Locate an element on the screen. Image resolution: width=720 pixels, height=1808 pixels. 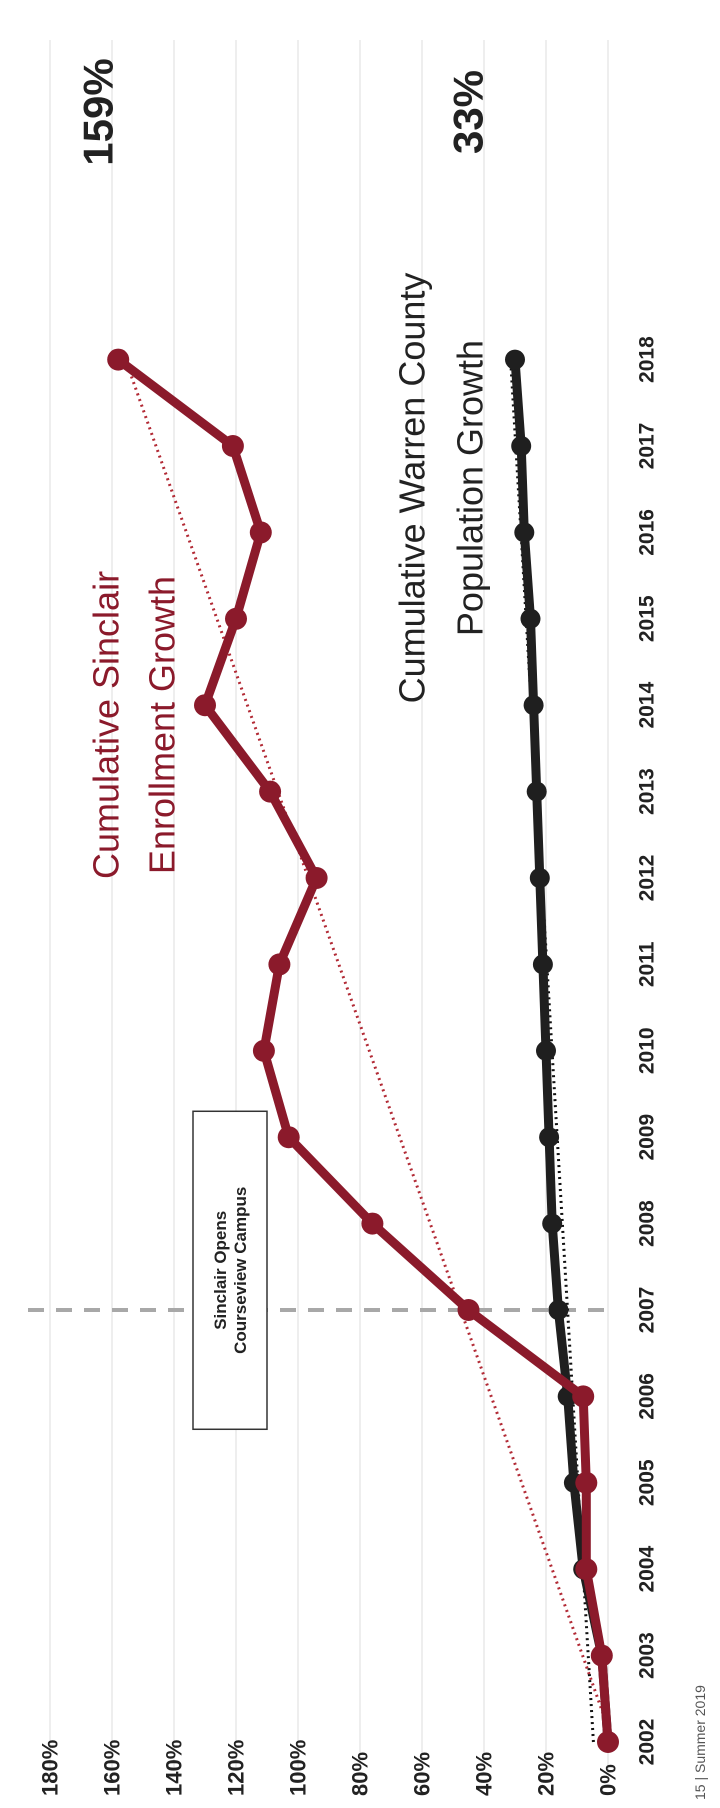
y-tick-label: 80% is located at coordinates (360, 1774).